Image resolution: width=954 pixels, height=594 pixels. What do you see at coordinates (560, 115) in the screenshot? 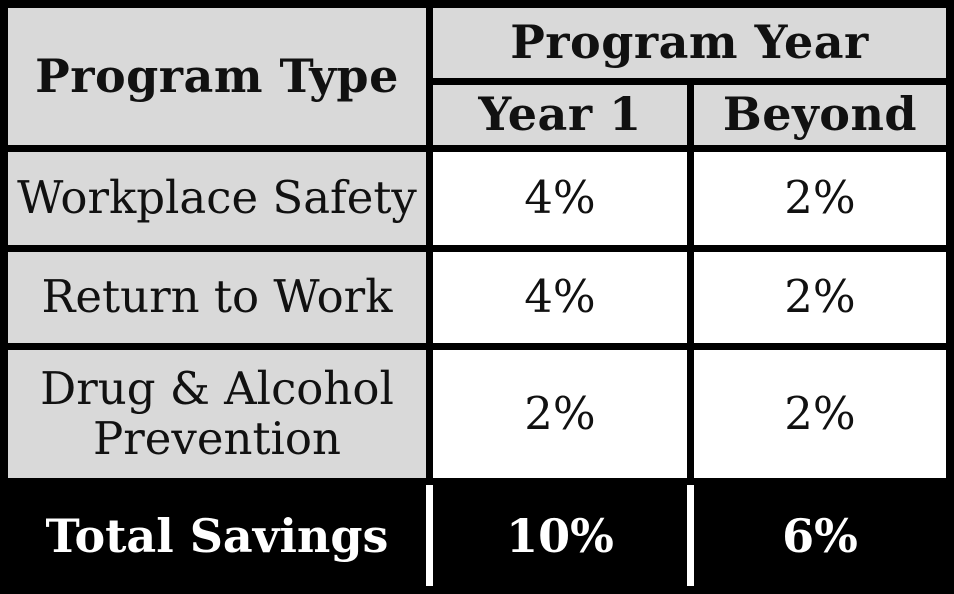
I see `header-year-1: Year 1` at bounding box center [560, 115].